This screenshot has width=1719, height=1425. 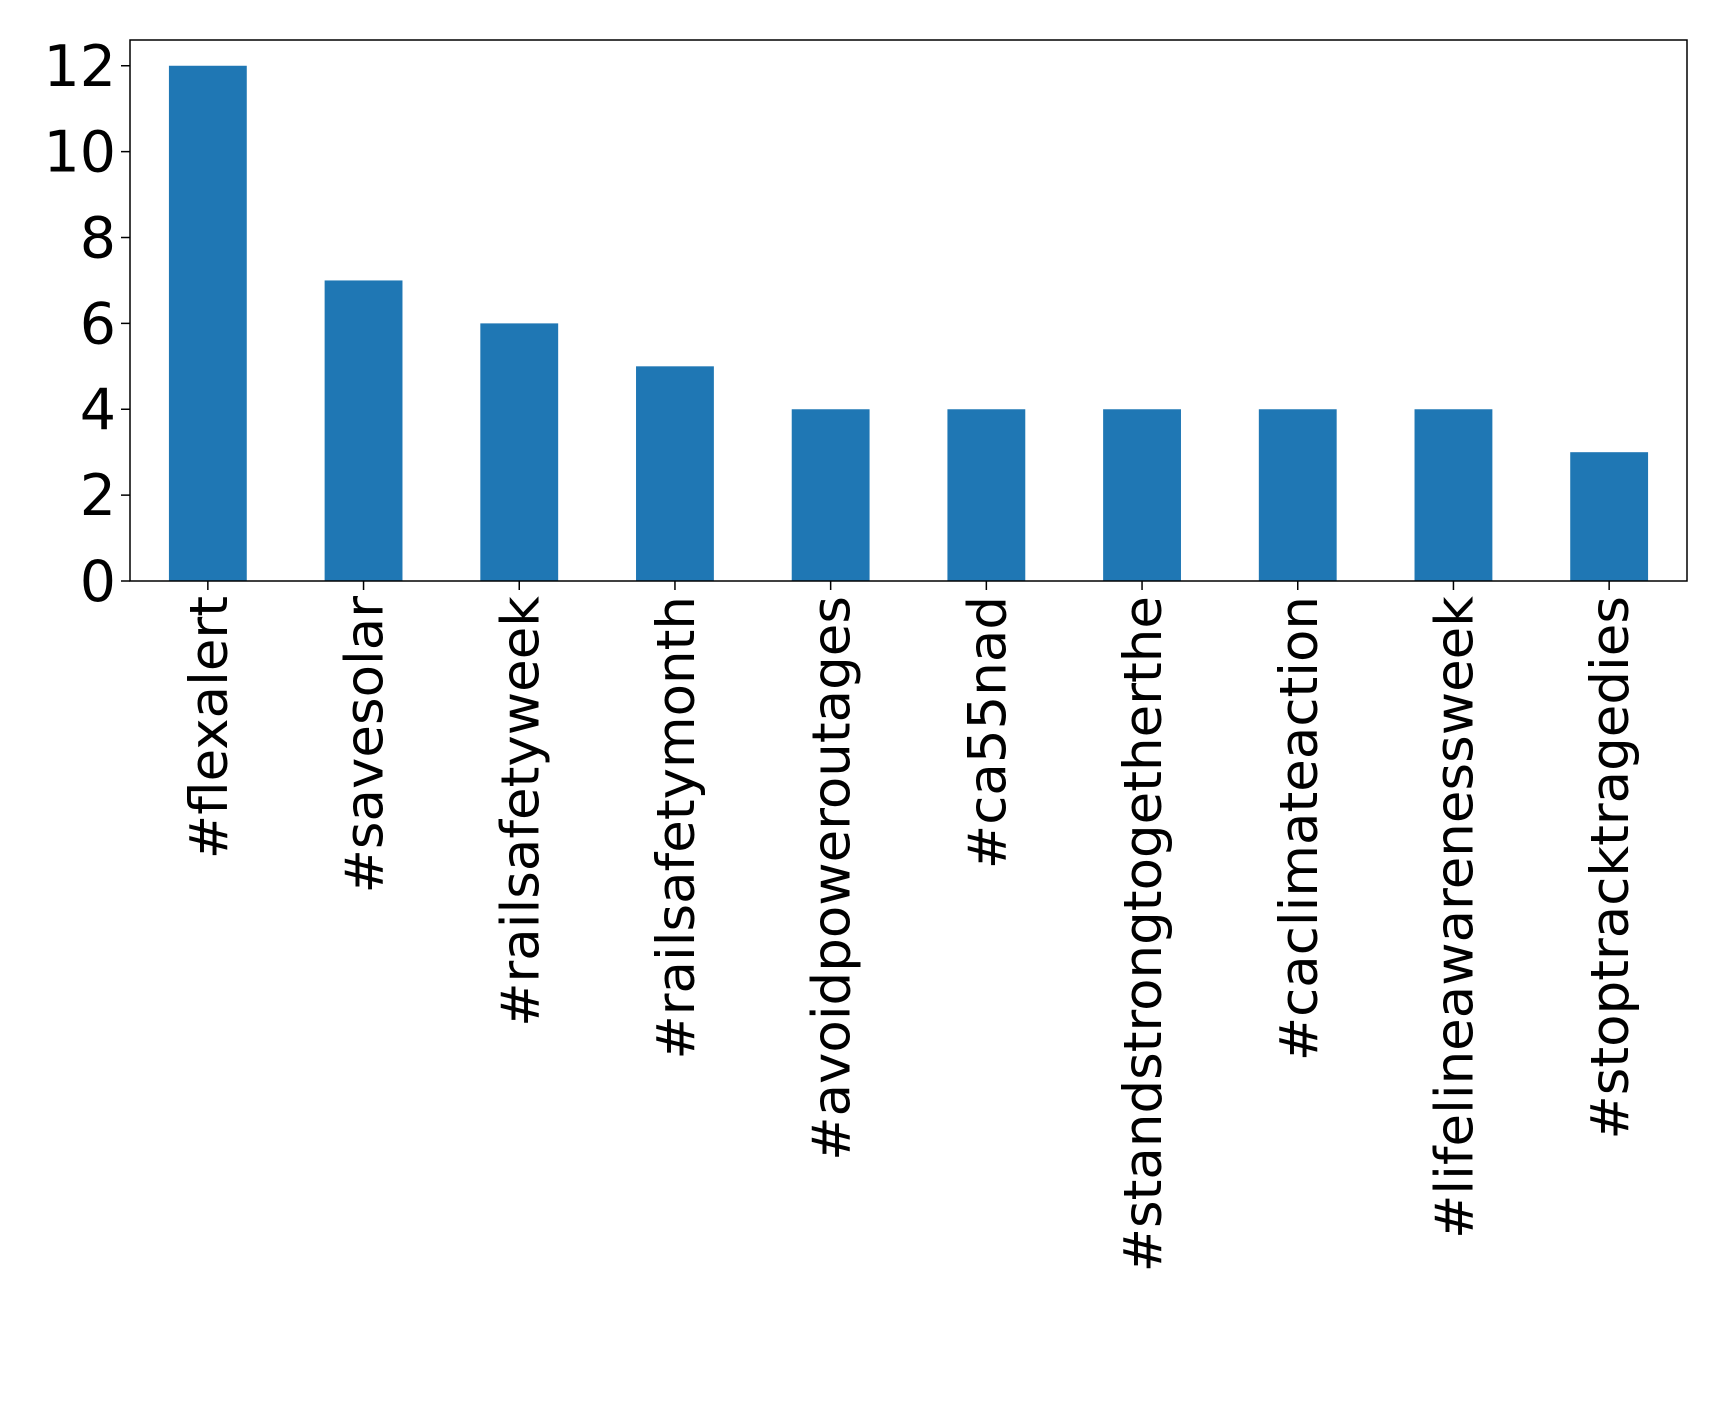 I want to click on x-tick-label: #railsafetymonth, so click(x=676, y=828).